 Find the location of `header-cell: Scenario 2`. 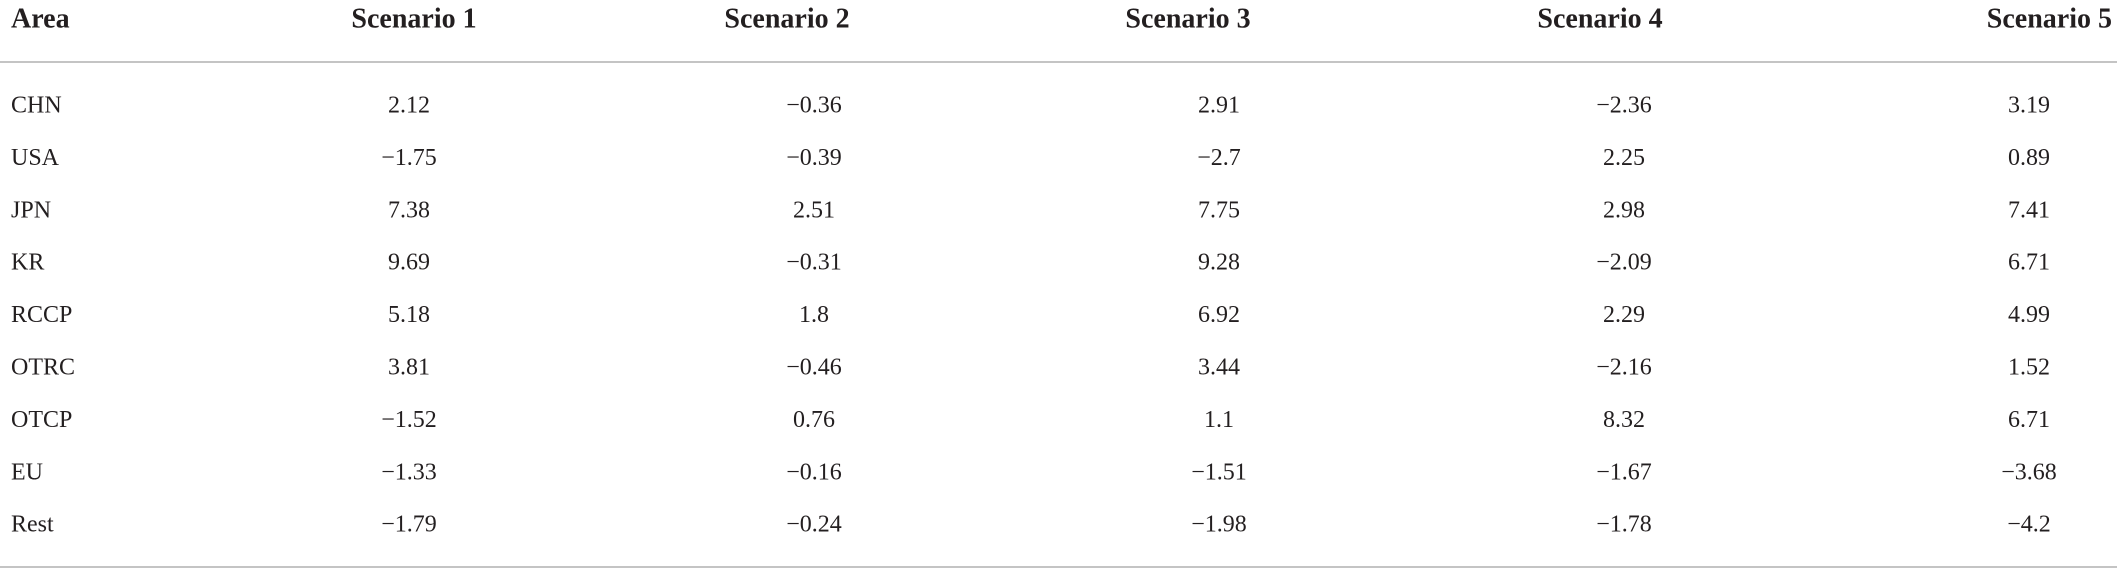

header-cell: Scenario 2 is located at coordinates (786, 18).